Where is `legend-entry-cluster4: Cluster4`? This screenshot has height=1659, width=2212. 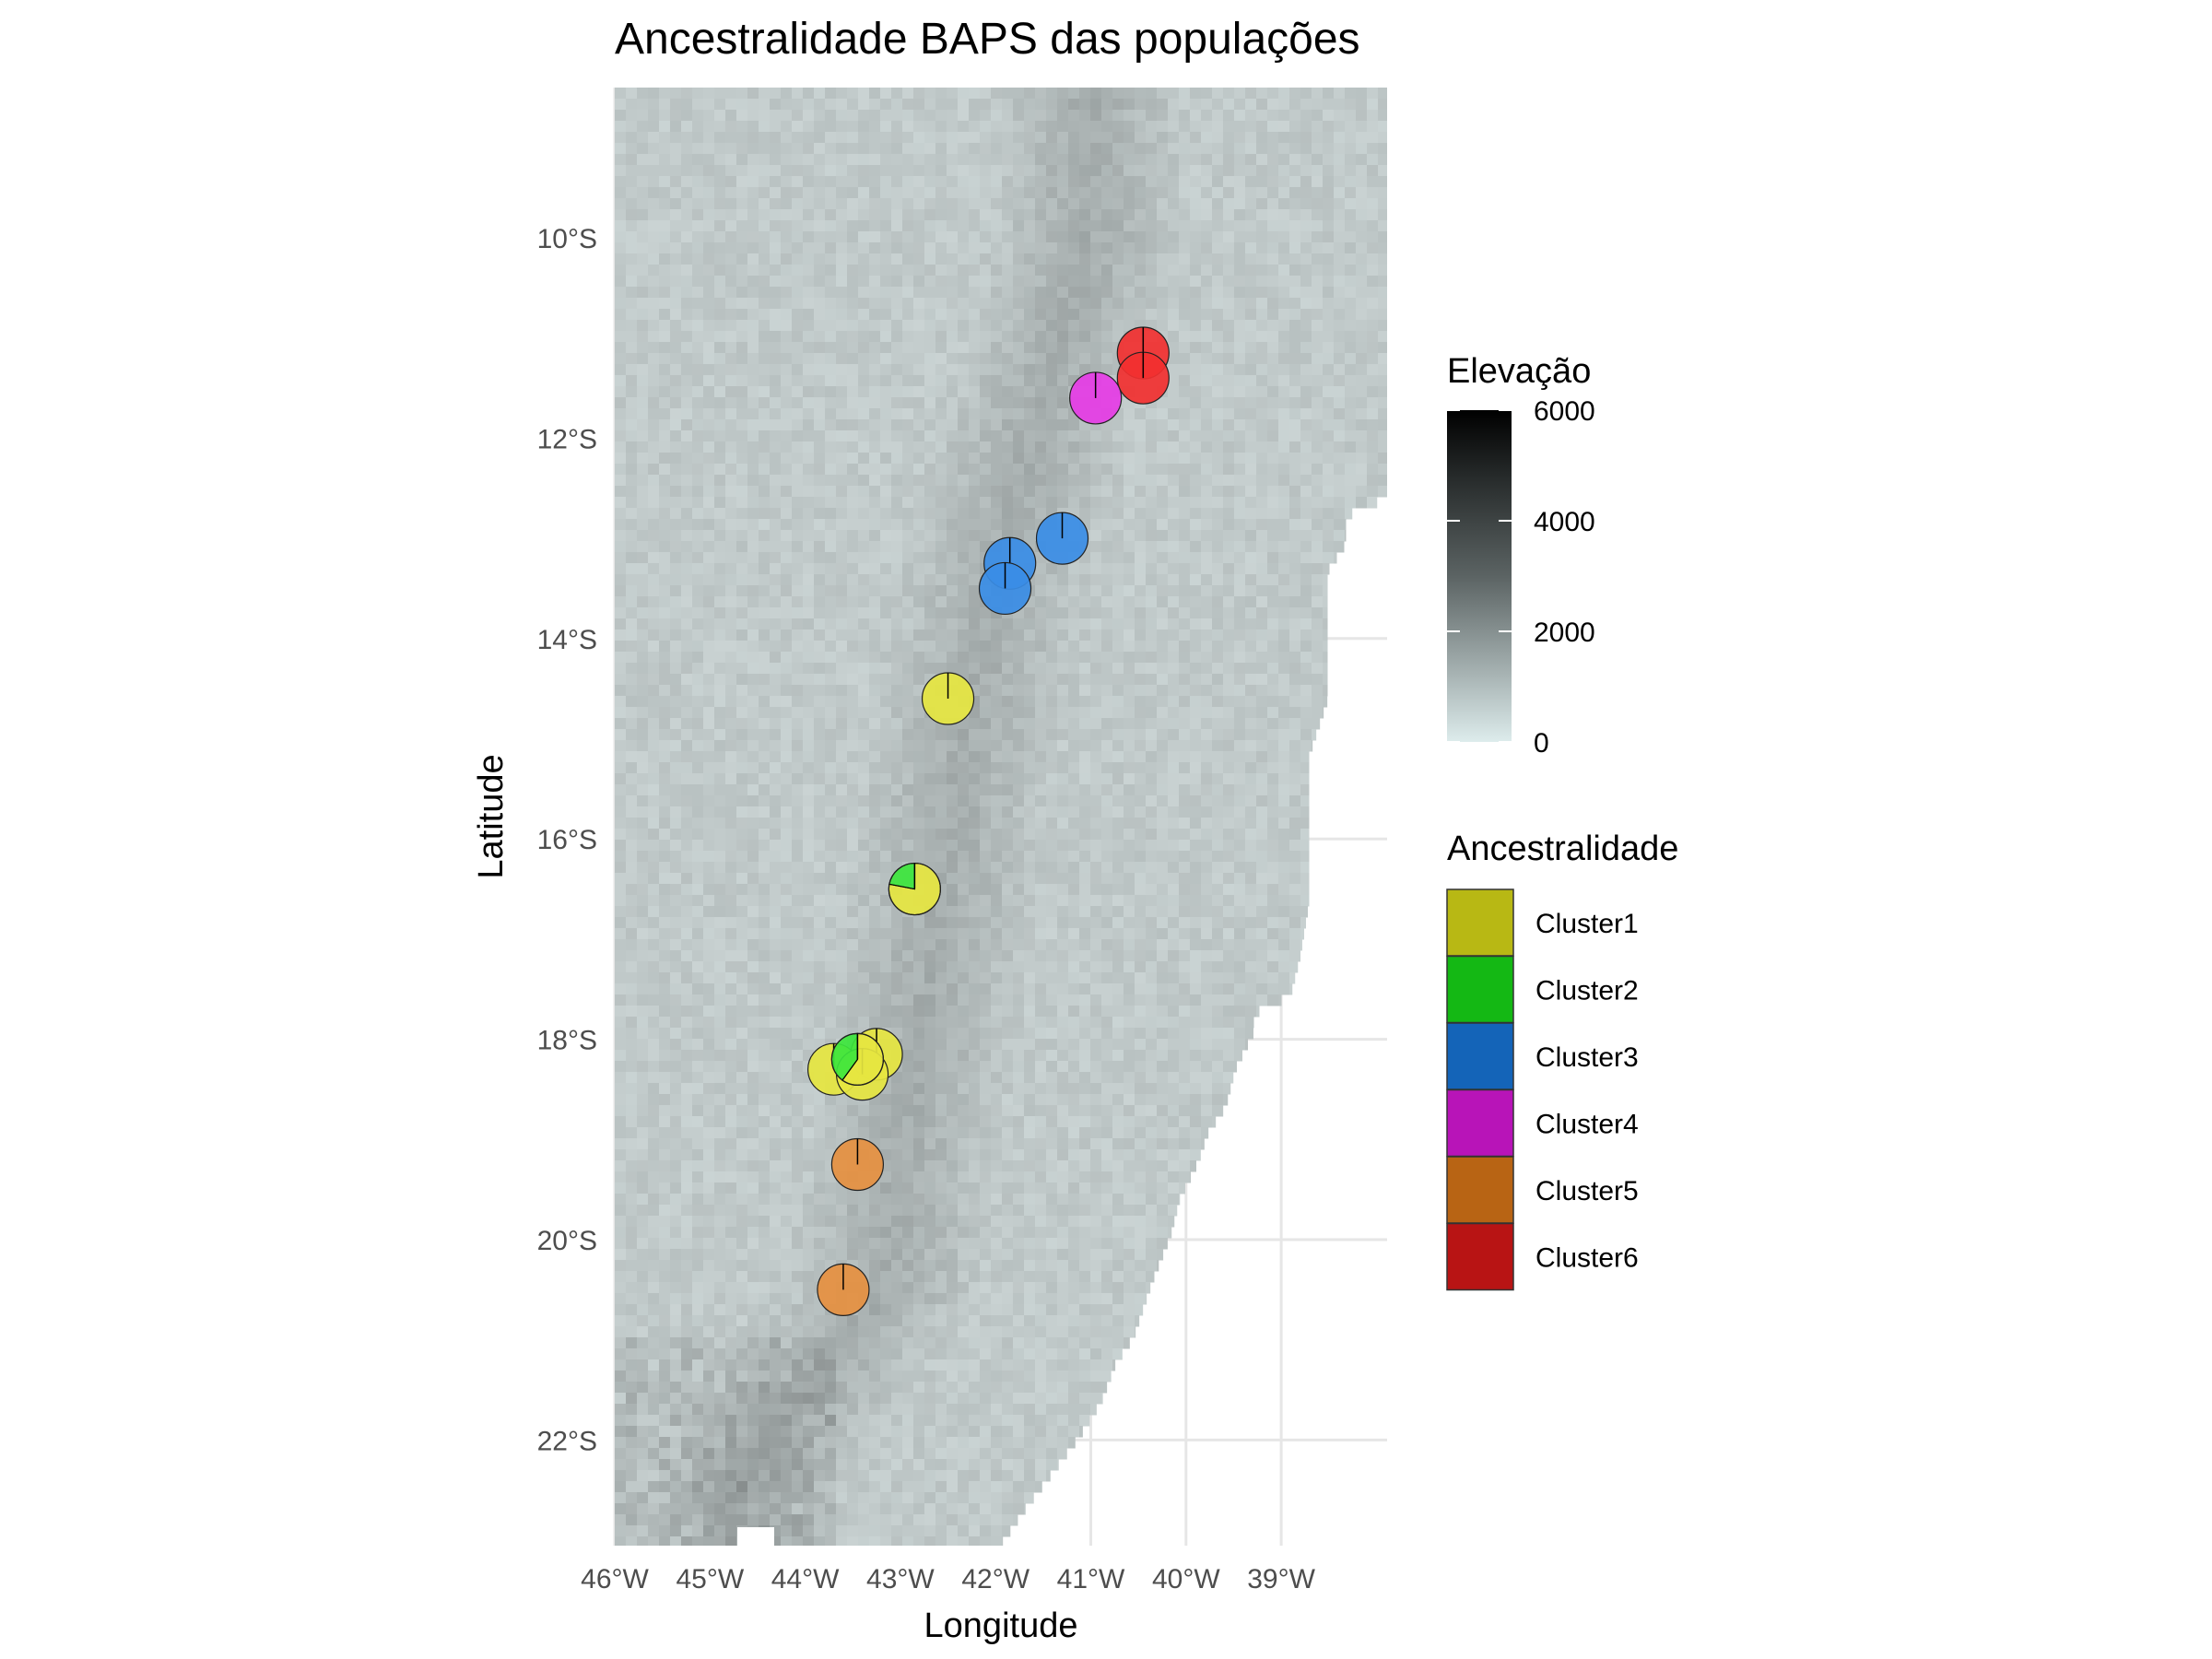 legend-entry-cluster4: Cluster4 is located at coordinates (1542, 1123).